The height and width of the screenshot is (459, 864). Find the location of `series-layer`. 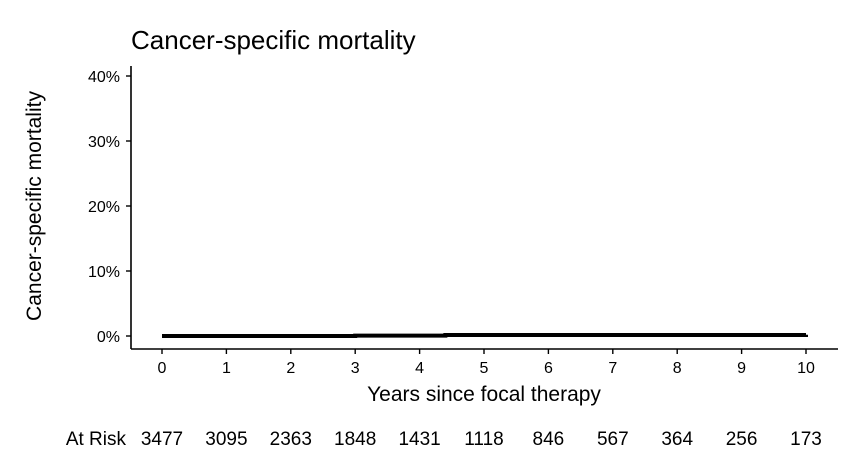

series-layer is located at coordinates (485, 335).